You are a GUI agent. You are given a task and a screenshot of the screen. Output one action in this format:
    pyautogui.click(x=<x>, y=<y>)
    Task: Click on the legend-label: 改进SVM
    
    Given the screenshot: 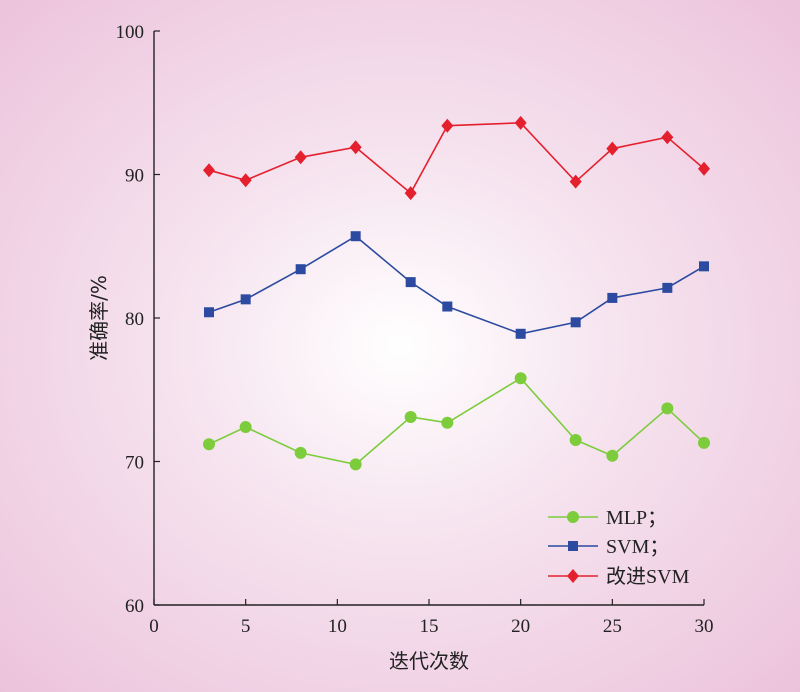 What is the action you would take?
    pyautogui.click(x=648, y=576)
    